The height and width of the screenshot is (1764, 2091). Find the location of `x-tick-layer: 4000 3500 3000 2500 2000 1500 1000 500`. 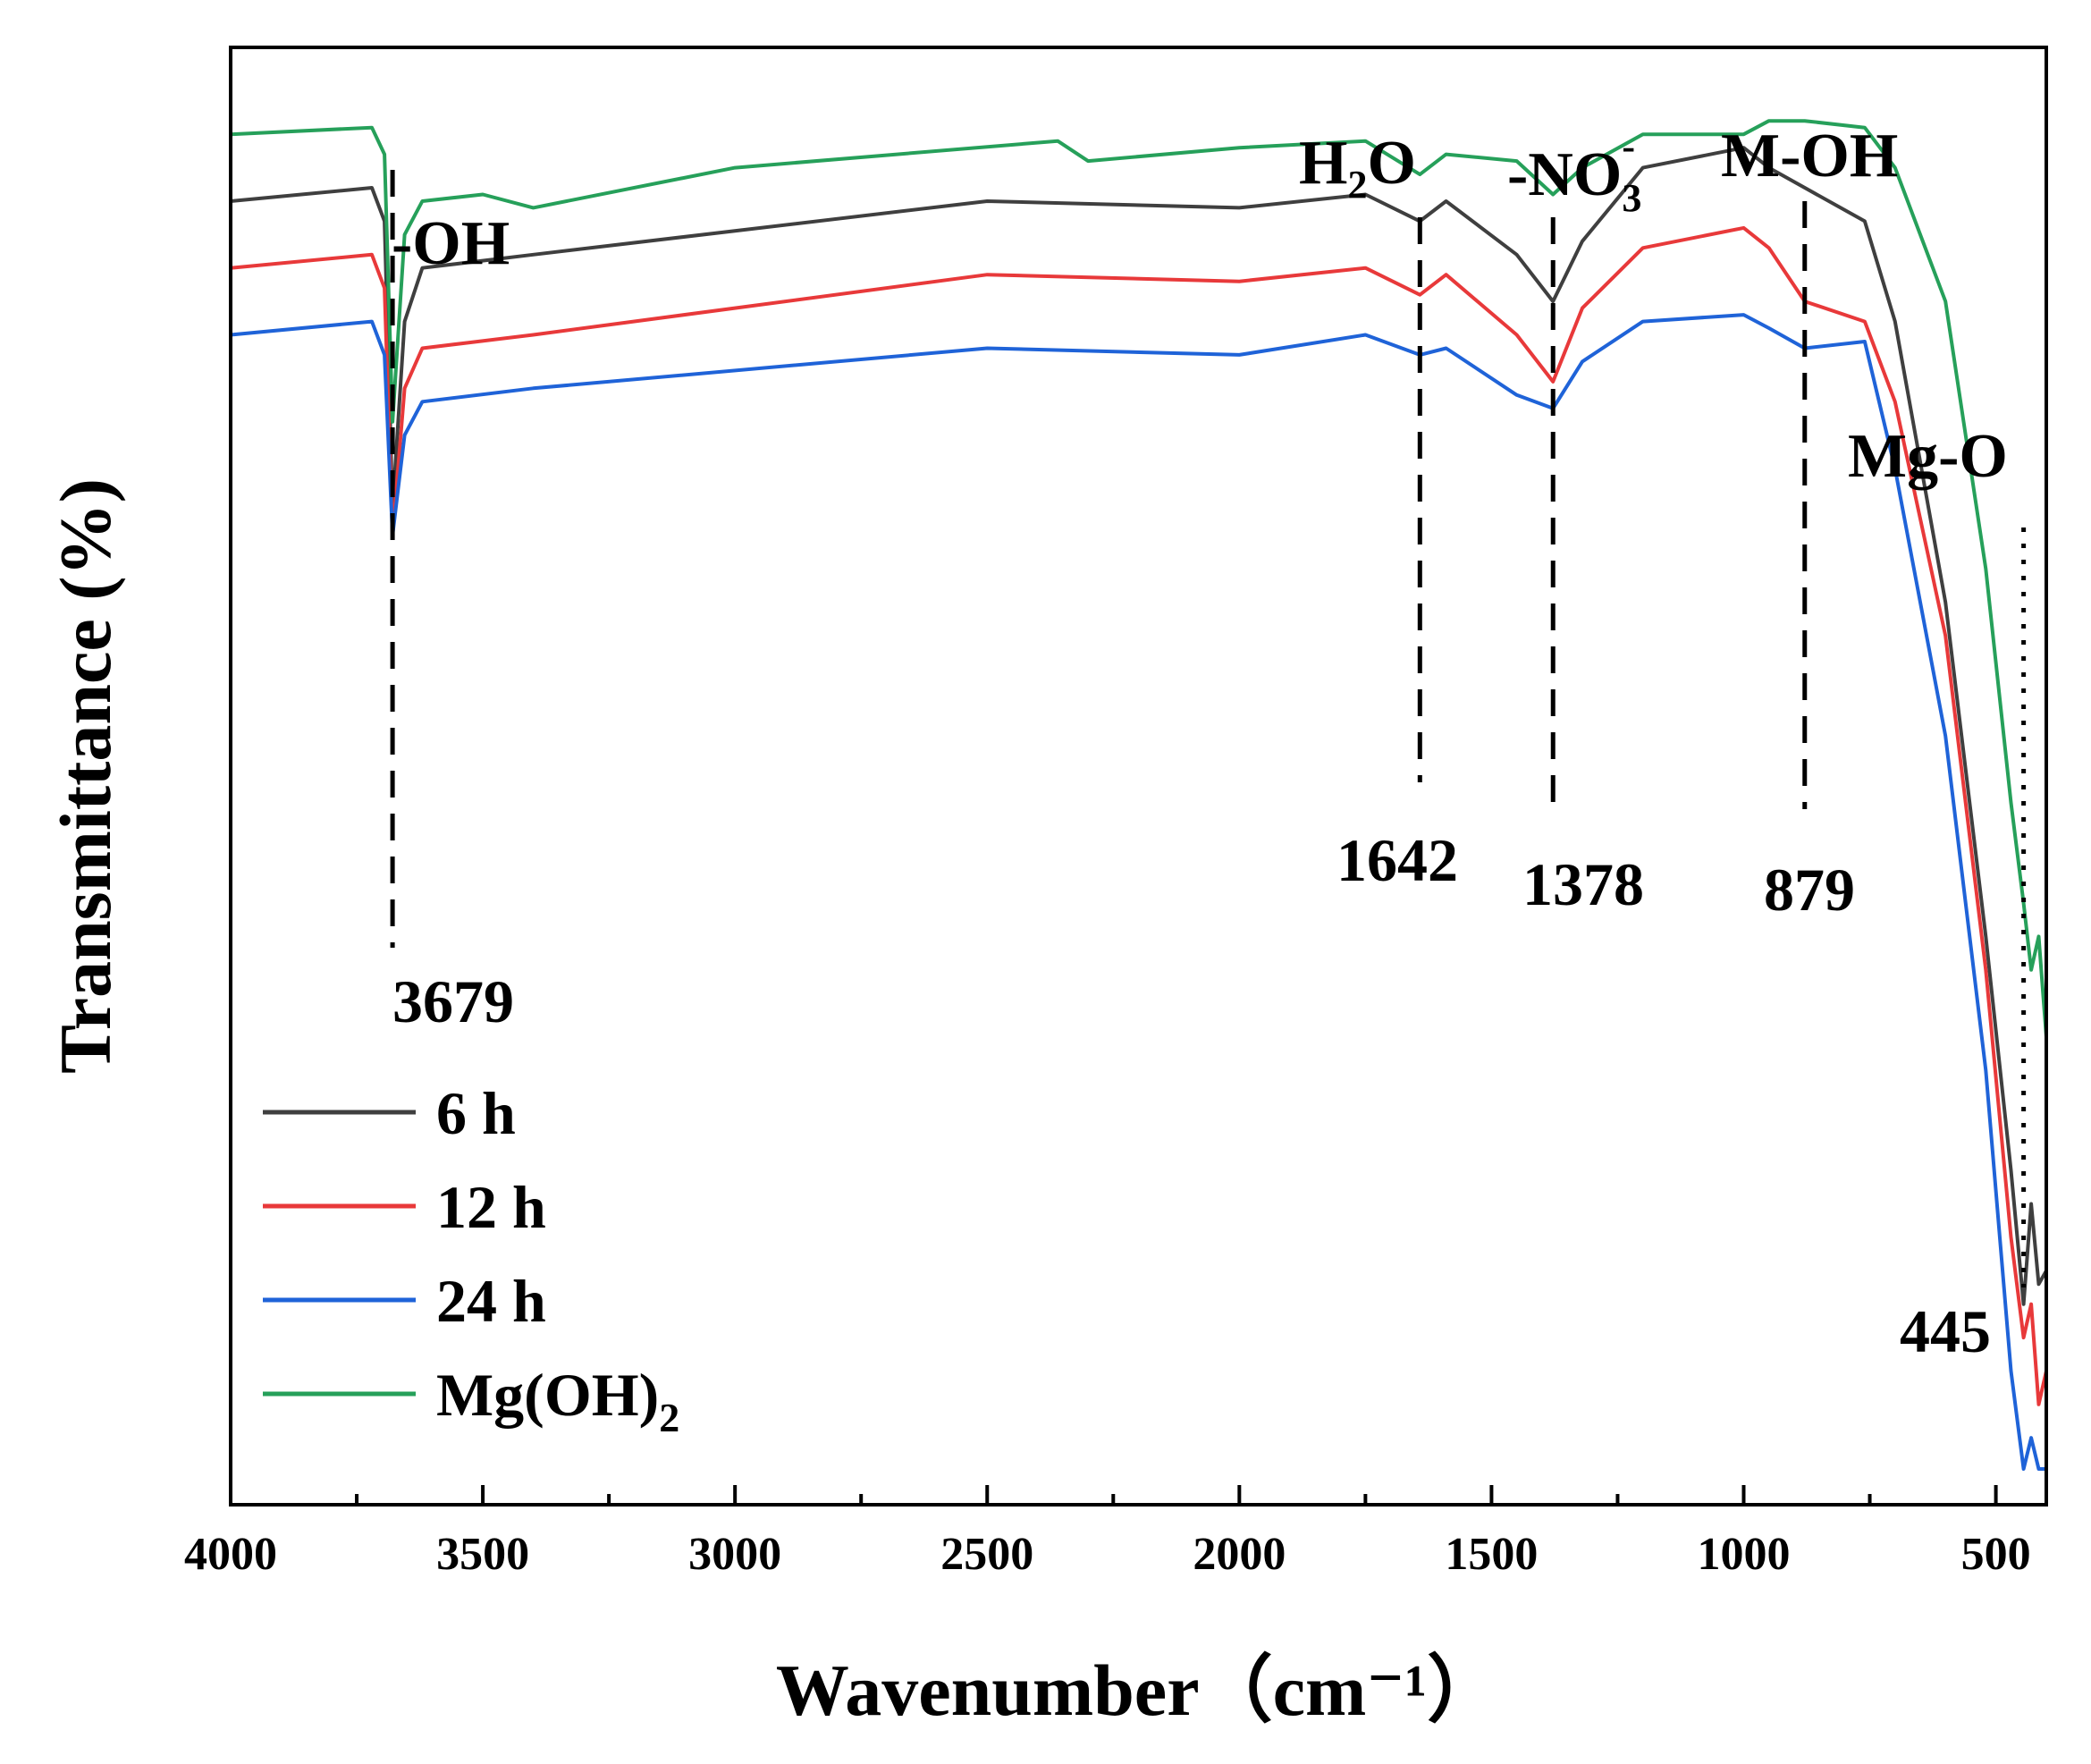

x-tick-layer: 4000 3500 3000 2500 2000 1500 1000 500 is located at coordinates (1108, 1532).